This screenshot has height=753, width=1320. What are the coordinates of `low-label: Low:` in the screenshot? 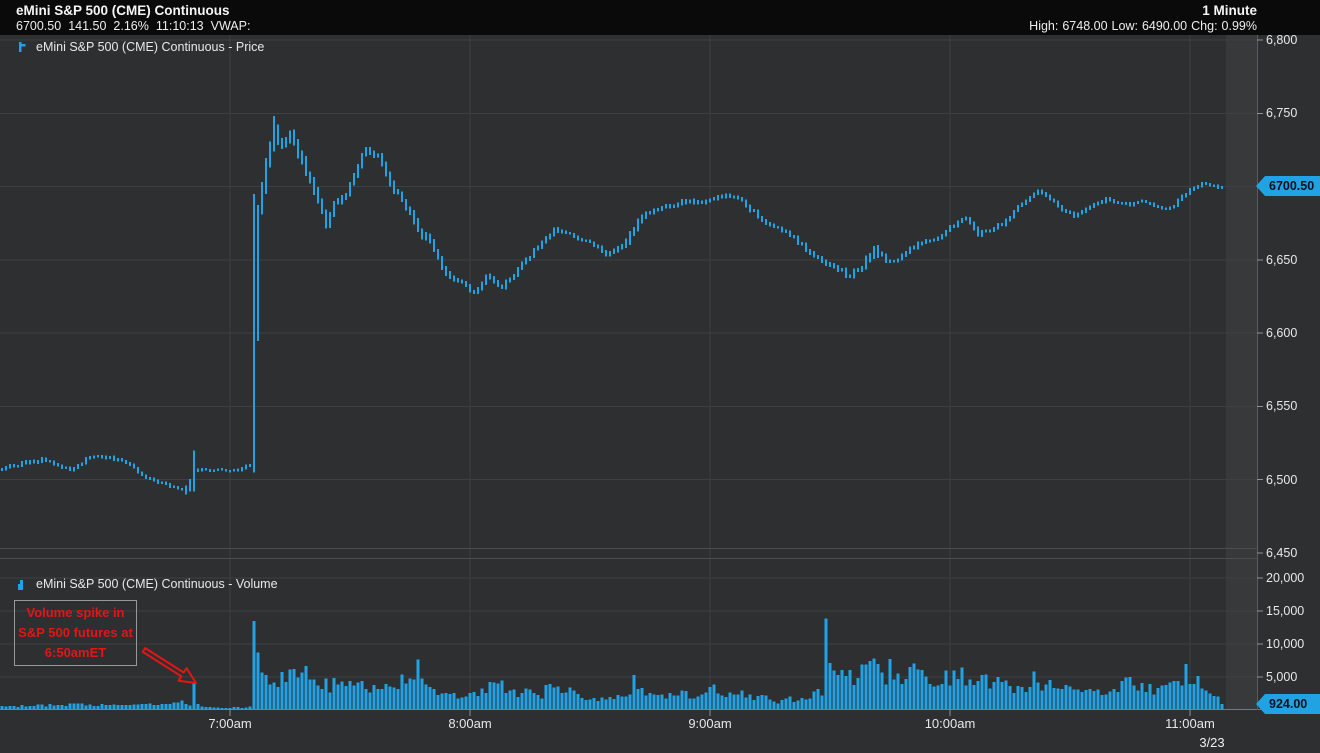 It's located at (1124, 26).